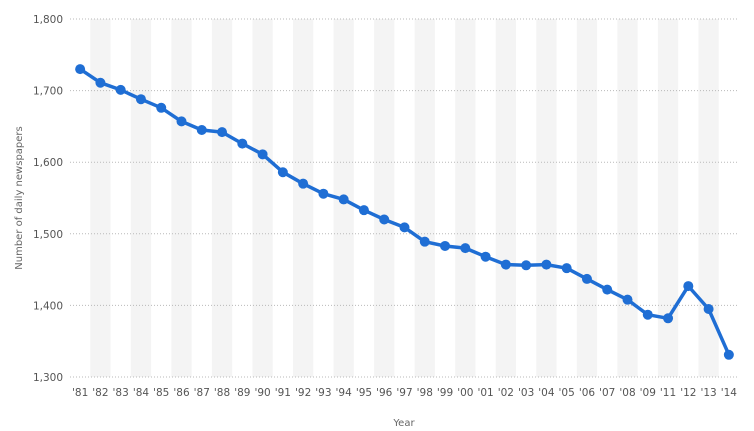 This screenshot has height=431, width=754. What do you see at coordinates (425, 393) in the screenshot?
I see `x-tick-label: '98` at bounding box center [425, 393].